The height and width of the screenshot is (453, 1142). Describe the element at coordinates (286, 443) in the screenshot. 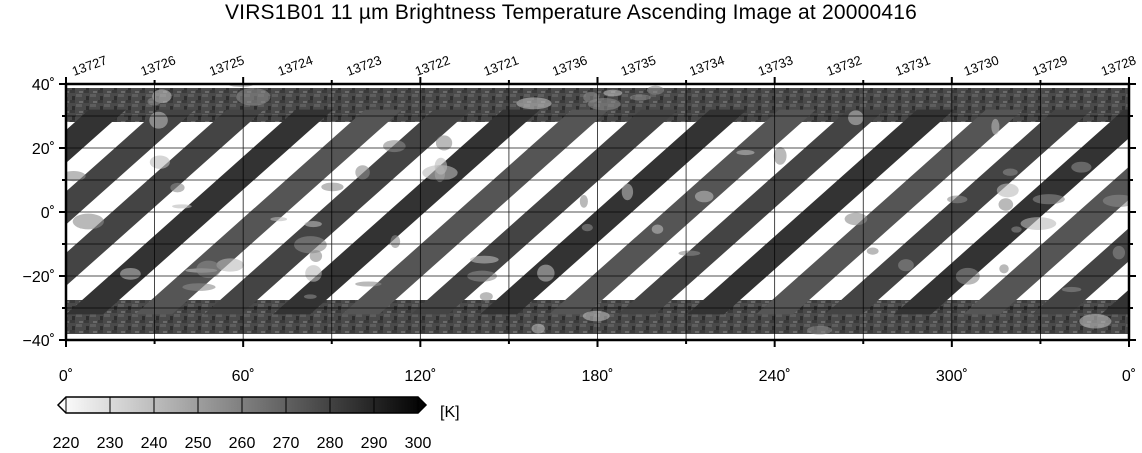

I see `colorbar-tick-label: 270` at that location.